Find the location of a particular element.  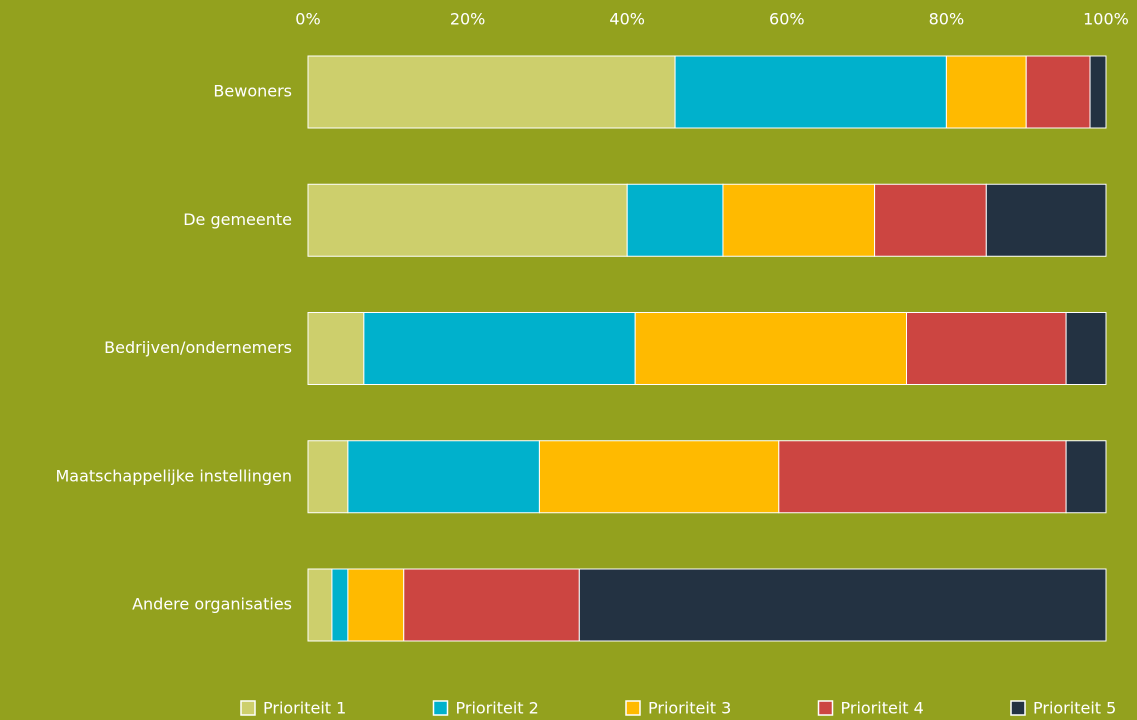

category-label: De gemeente is located at coordinates (237, 219).